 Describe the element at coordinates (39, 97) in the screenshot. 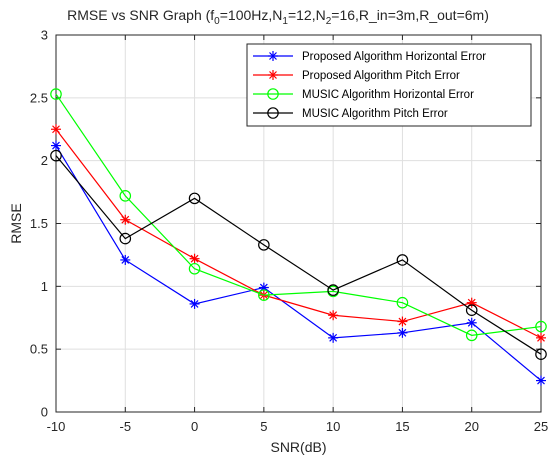

I see `y-tick-label: 2.5` at that location.